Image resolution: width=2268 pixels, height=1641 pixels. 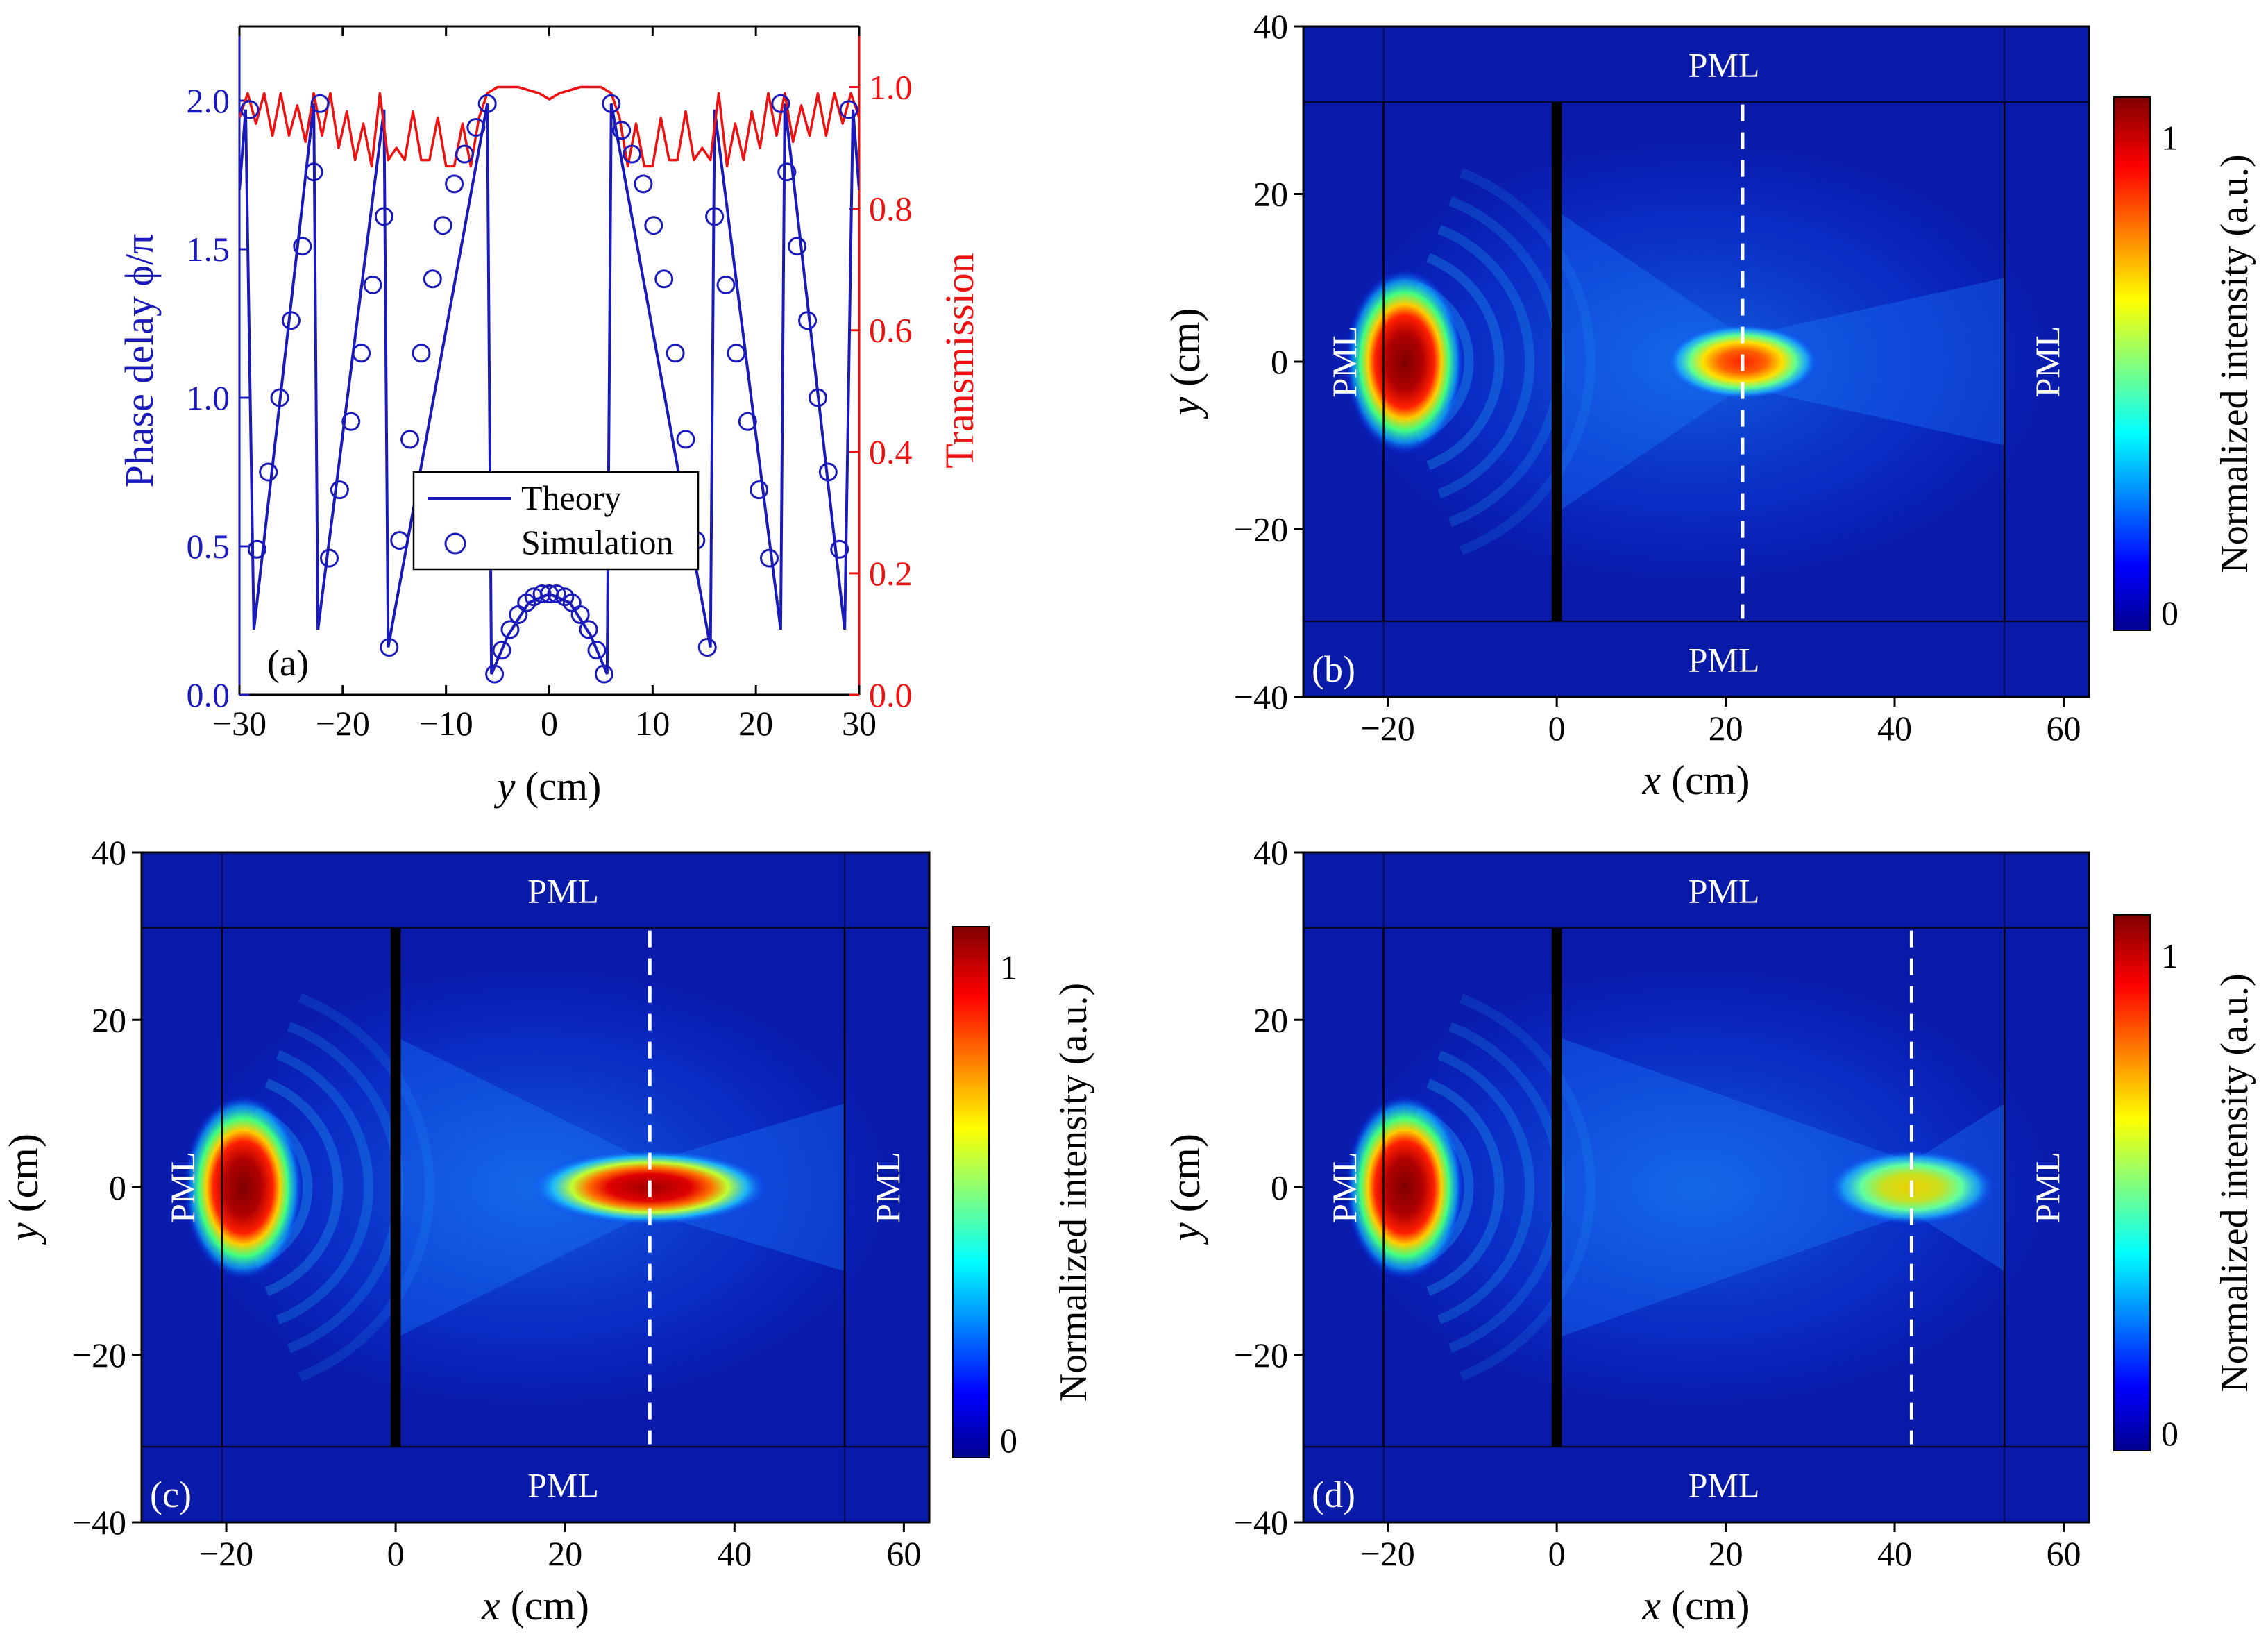 What do you see at coordinates (288, 663) in the screenshot?
I see `panel-label: (a)` at bounding box center [288, 663].